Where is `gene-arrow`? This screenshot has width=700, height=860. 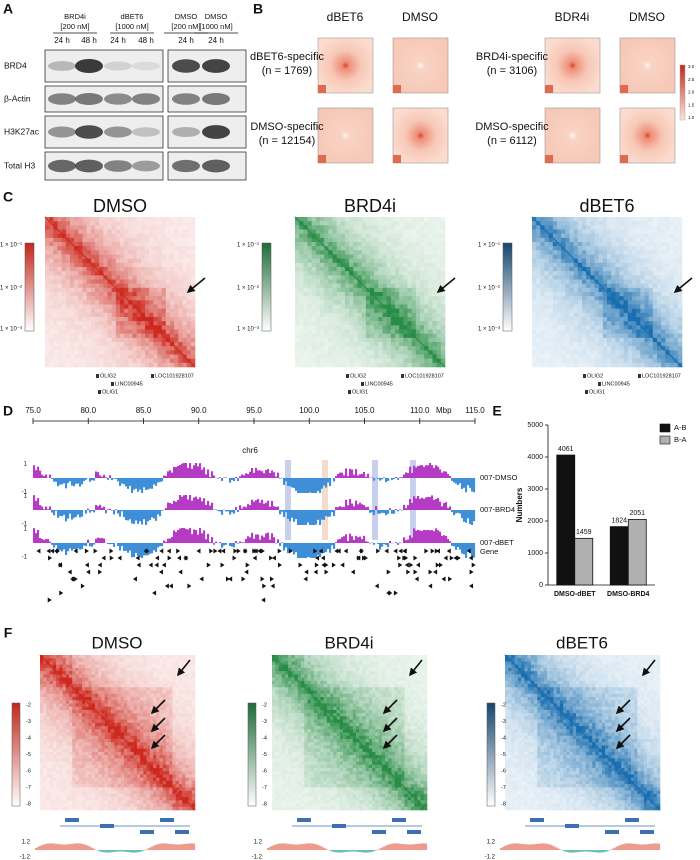 gene-arrow is located at coordinates (150, 565).